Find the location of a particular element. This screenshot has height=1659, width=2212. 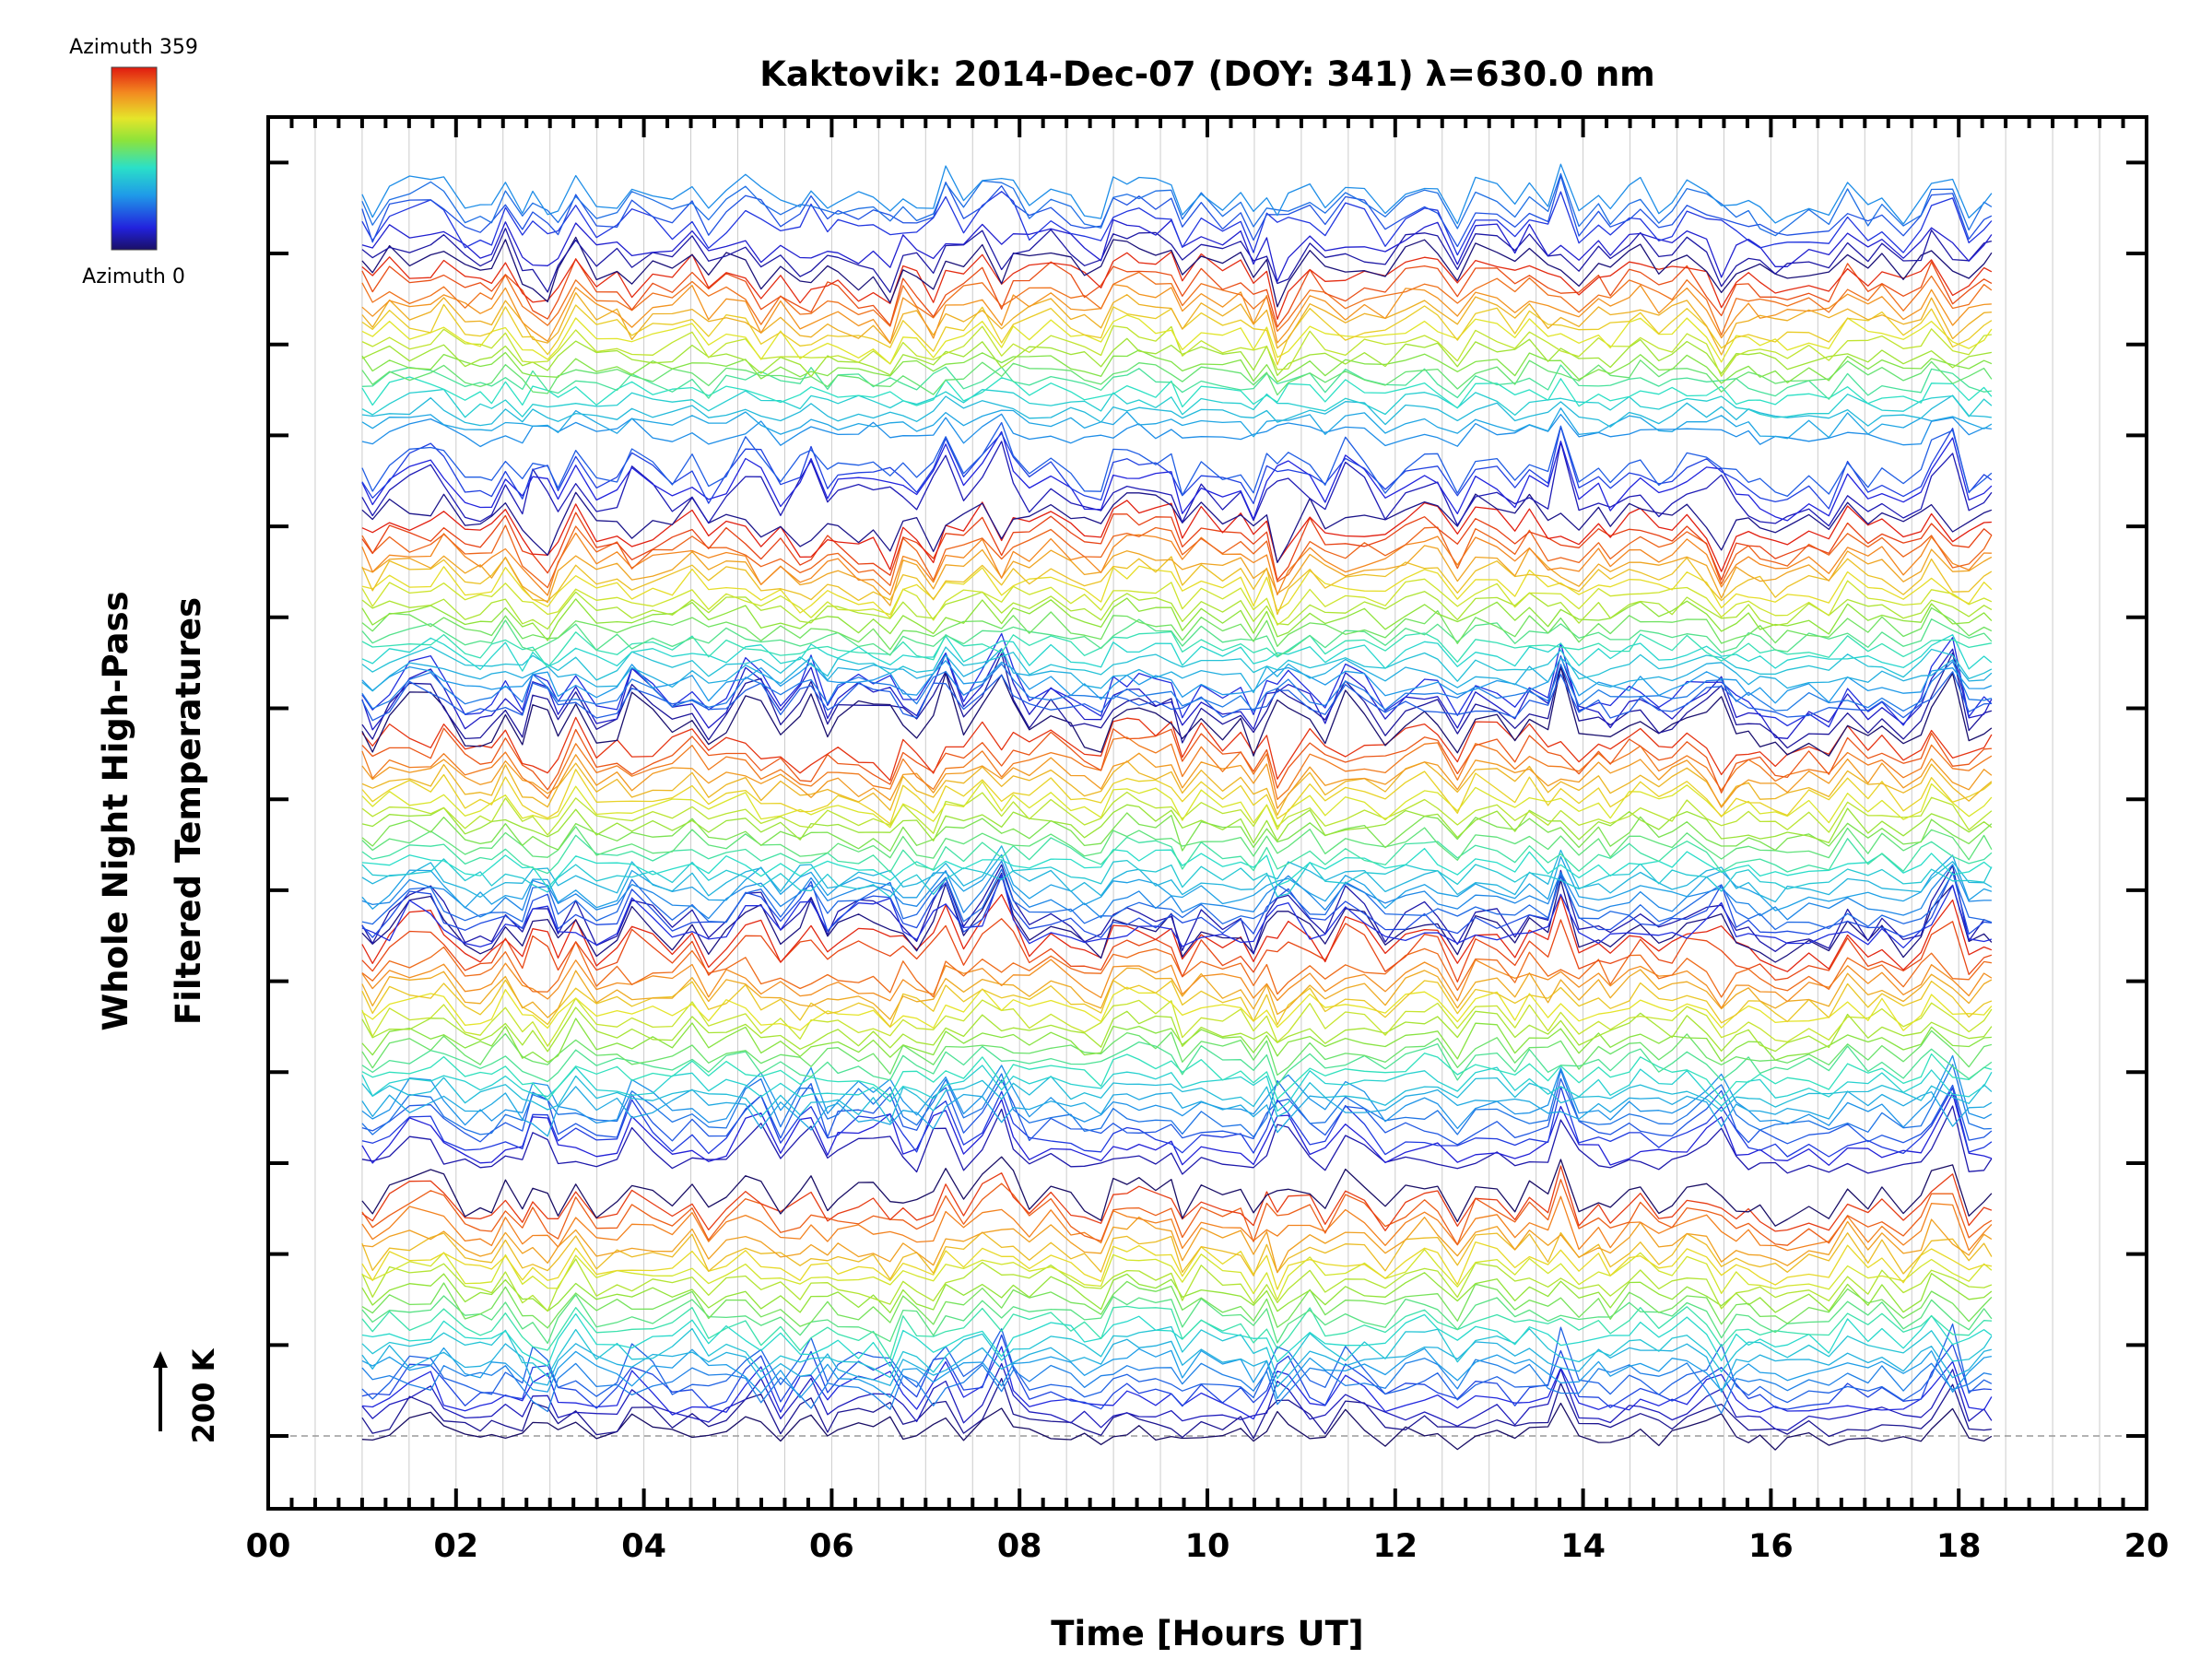

x-tick-label: 10 is located at coordinates (1207, 1546).